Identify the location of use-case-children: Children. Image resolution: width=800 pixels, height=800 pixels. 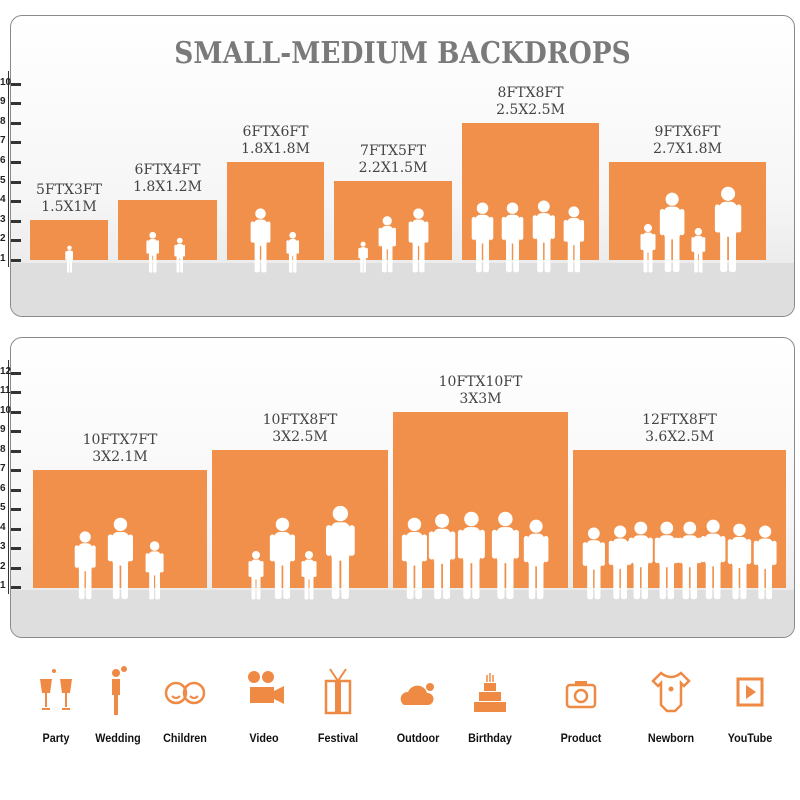
(185, 705).